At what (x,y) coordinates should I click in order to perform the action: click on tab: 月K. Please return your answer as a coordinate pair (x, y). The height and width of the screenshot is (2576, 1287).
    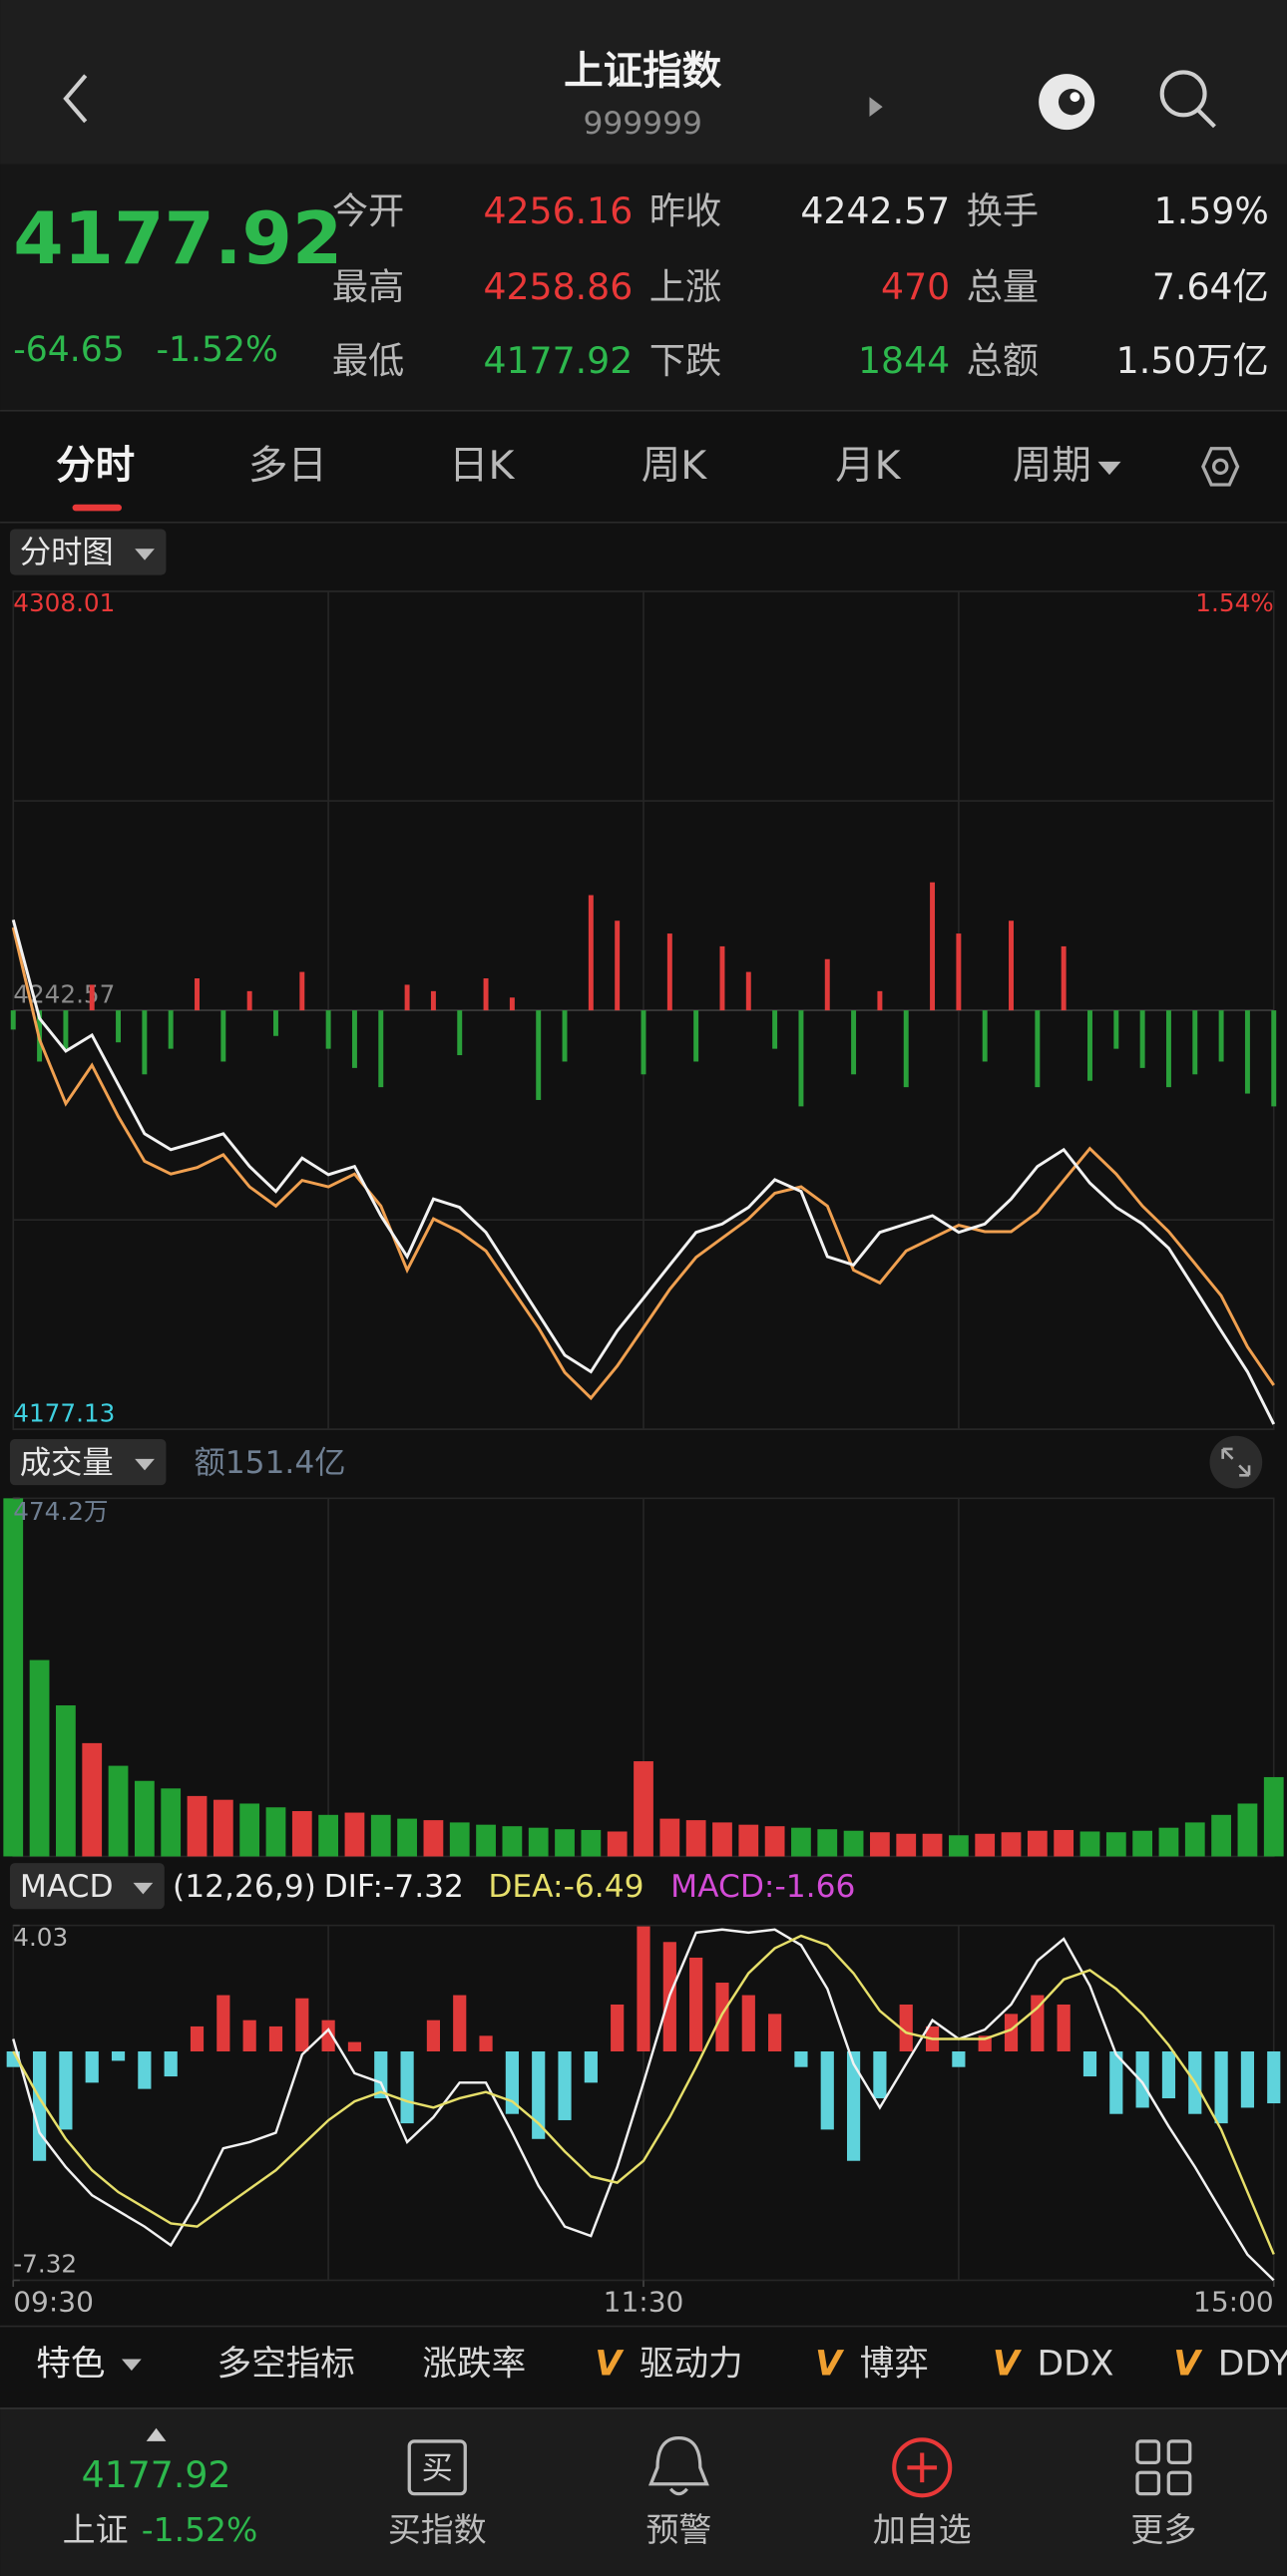
    Looking at the image, I should click on (868, 466).